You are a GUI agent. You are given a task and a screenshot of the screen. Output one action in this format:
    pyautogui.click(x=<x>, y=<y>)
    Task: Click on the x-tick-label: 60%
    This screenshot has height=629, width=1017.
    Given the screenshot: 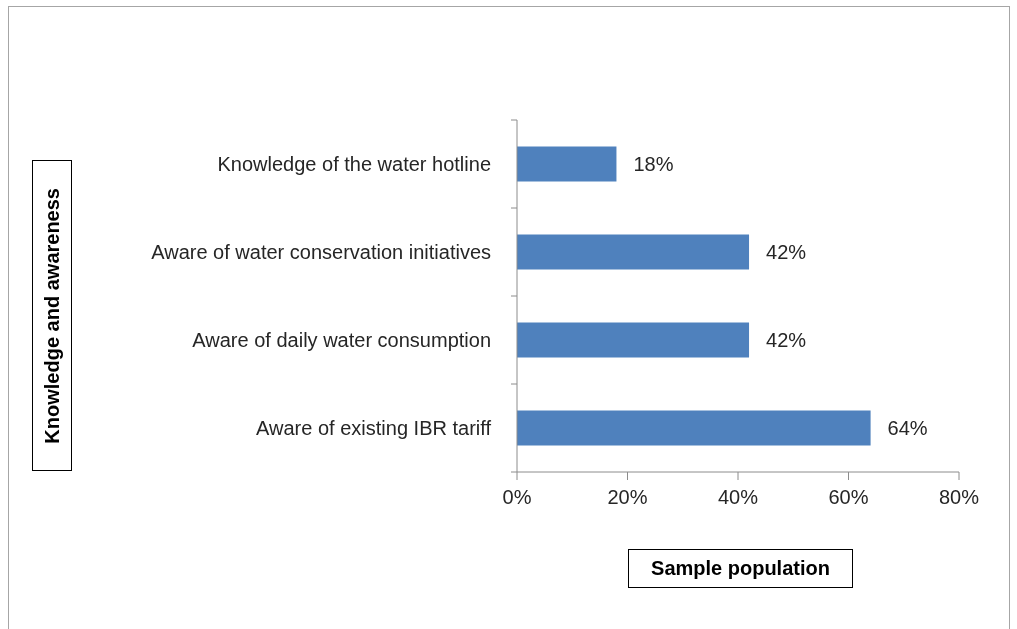 What is the action you would take?
    pyautogui.click(x=848, y=497)
    